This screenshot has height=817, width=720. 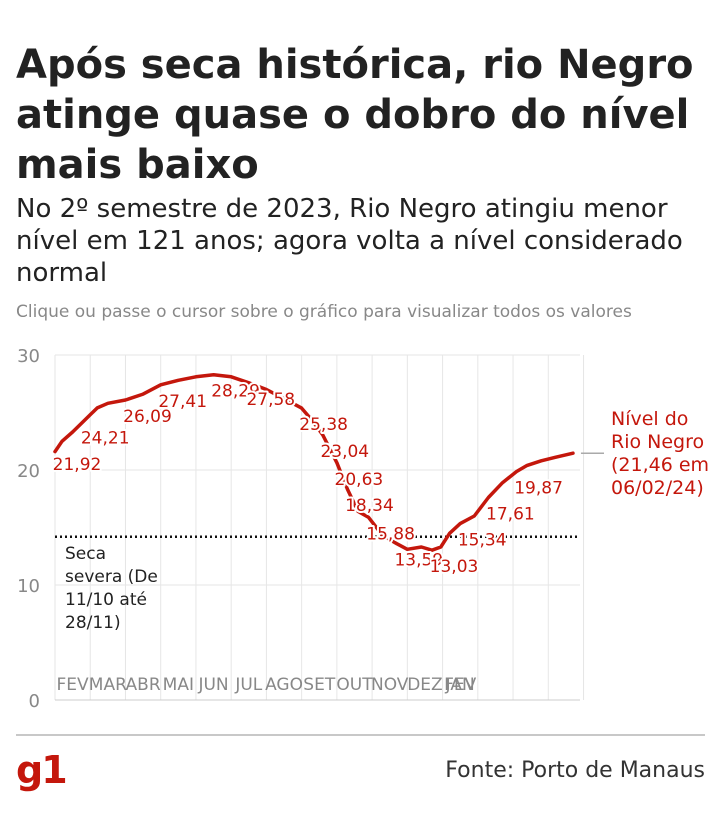 I want to click on severe-drought-label: 11/10 até, so click(x=106, y=600).